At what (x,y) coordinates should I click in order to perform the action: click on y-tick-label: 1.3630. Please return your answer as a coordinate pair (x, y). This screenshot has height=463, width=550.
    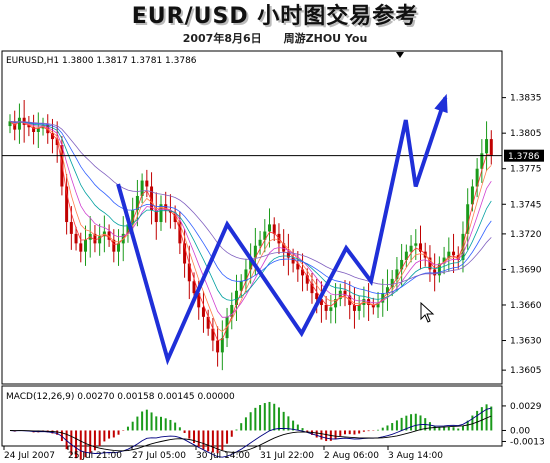
    Looking at the image, I should click on (526, 342).